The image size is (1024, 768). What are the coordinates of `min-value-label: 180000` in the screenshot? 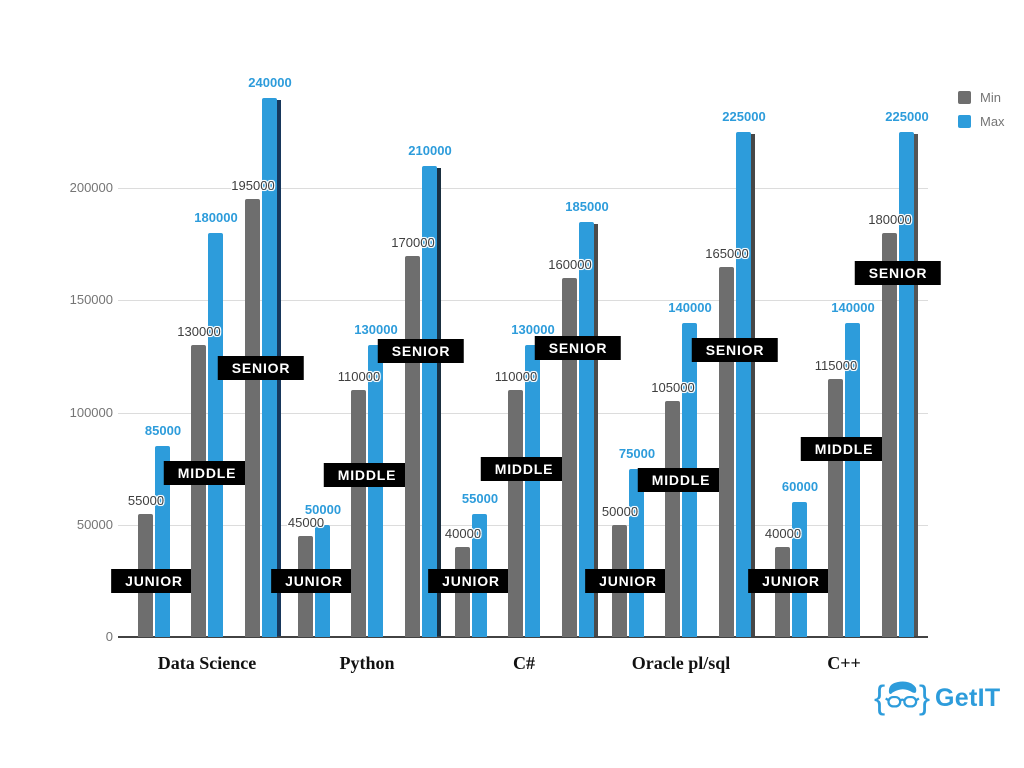 It's located at (890, 220).